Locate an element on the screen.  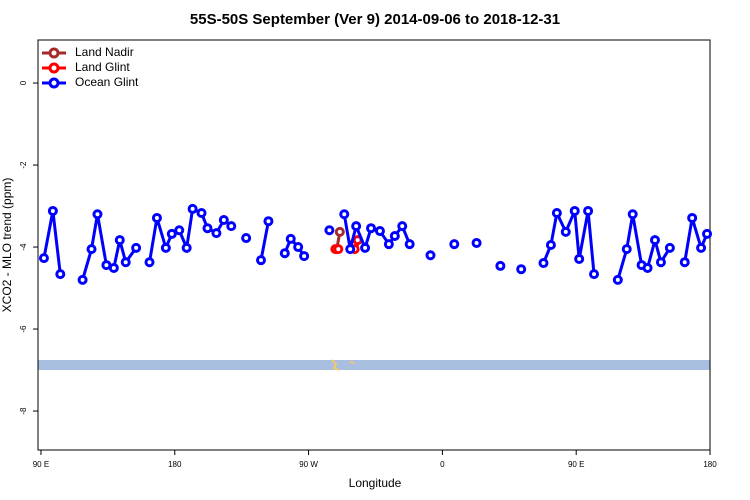
x-tick-label: 90 W is located at coordinates (308, 464).